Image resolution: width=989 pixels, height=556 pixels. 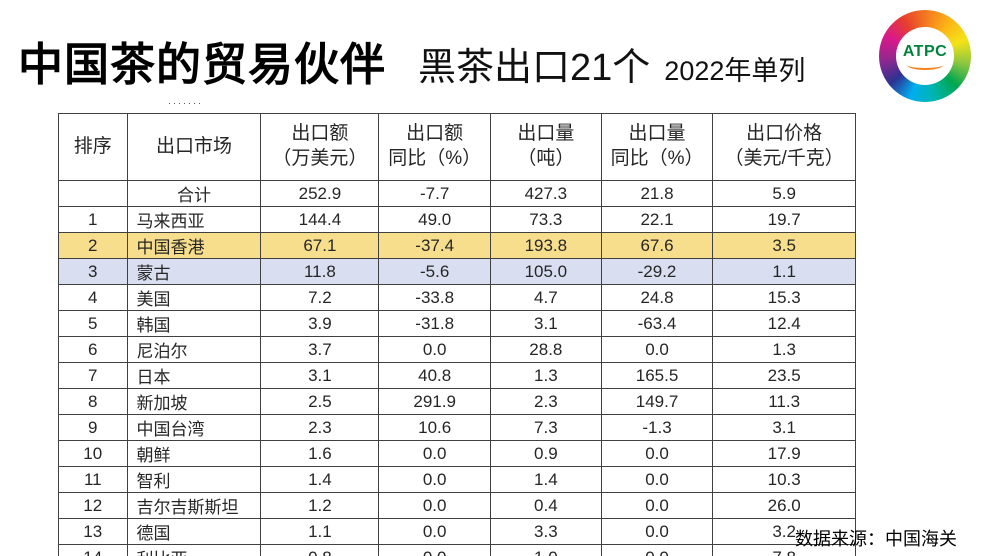 I want to click on column-header-volume_yoy: 出口量 同比（%）, so click(x=657, y=147).